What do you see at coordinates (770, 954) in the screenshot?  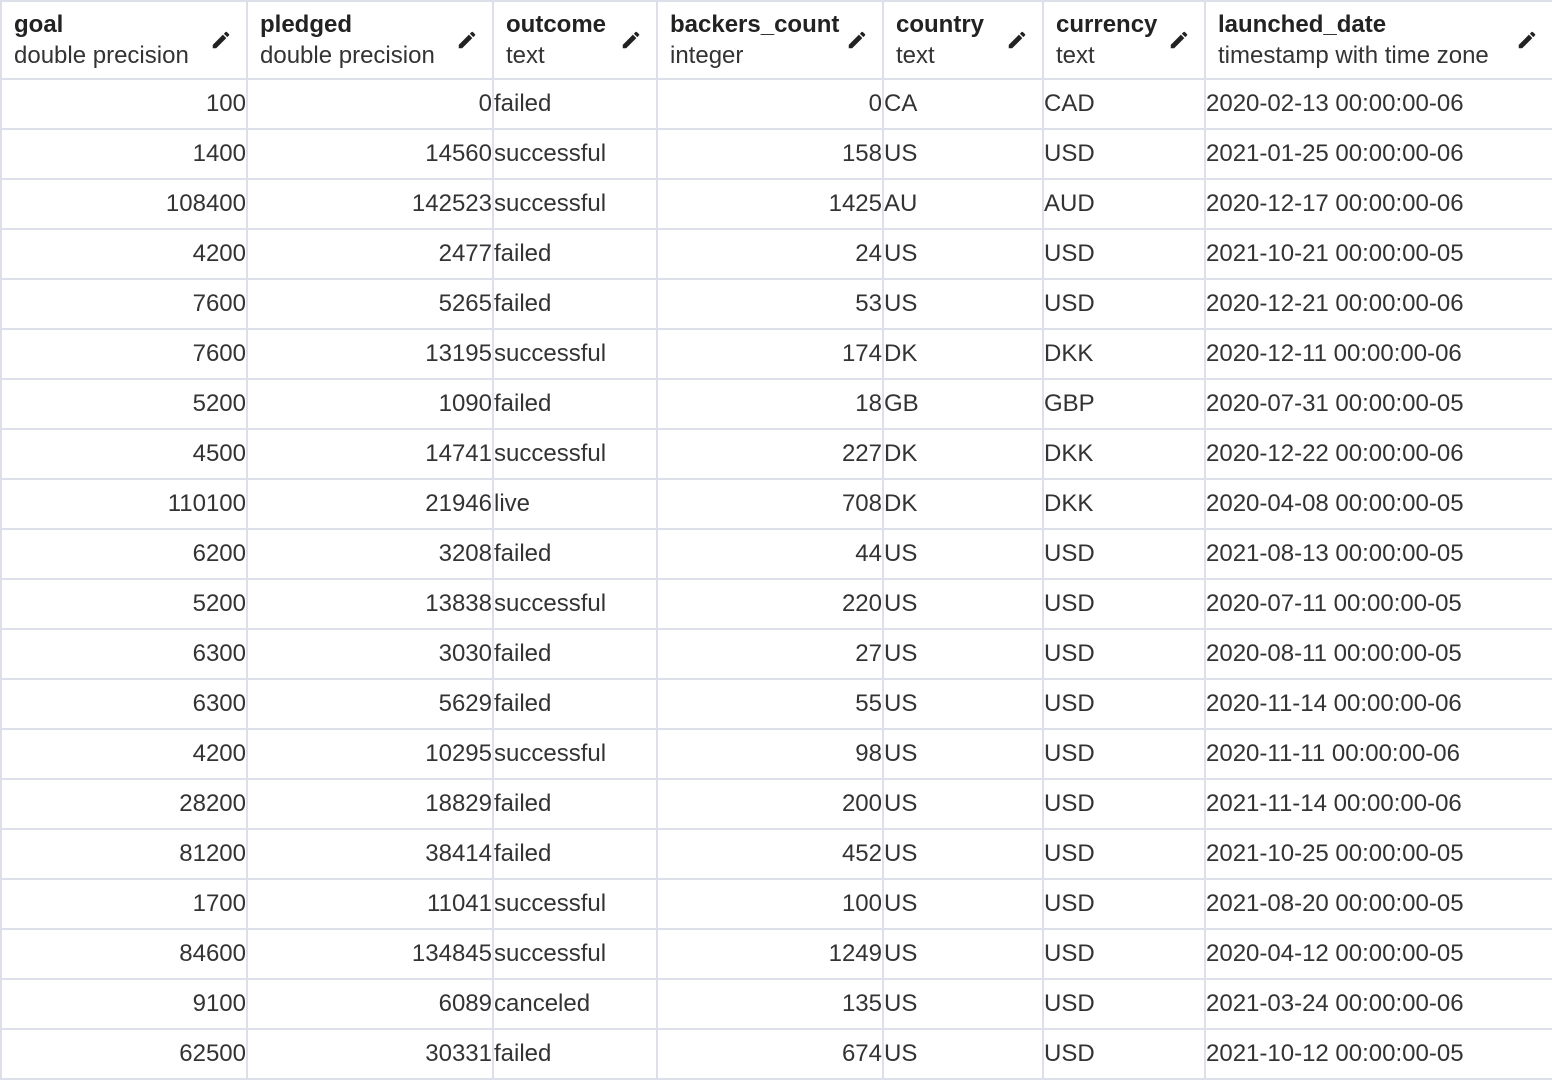 I see `cell-backers-count: 1249` at bounding box center [770, 954].